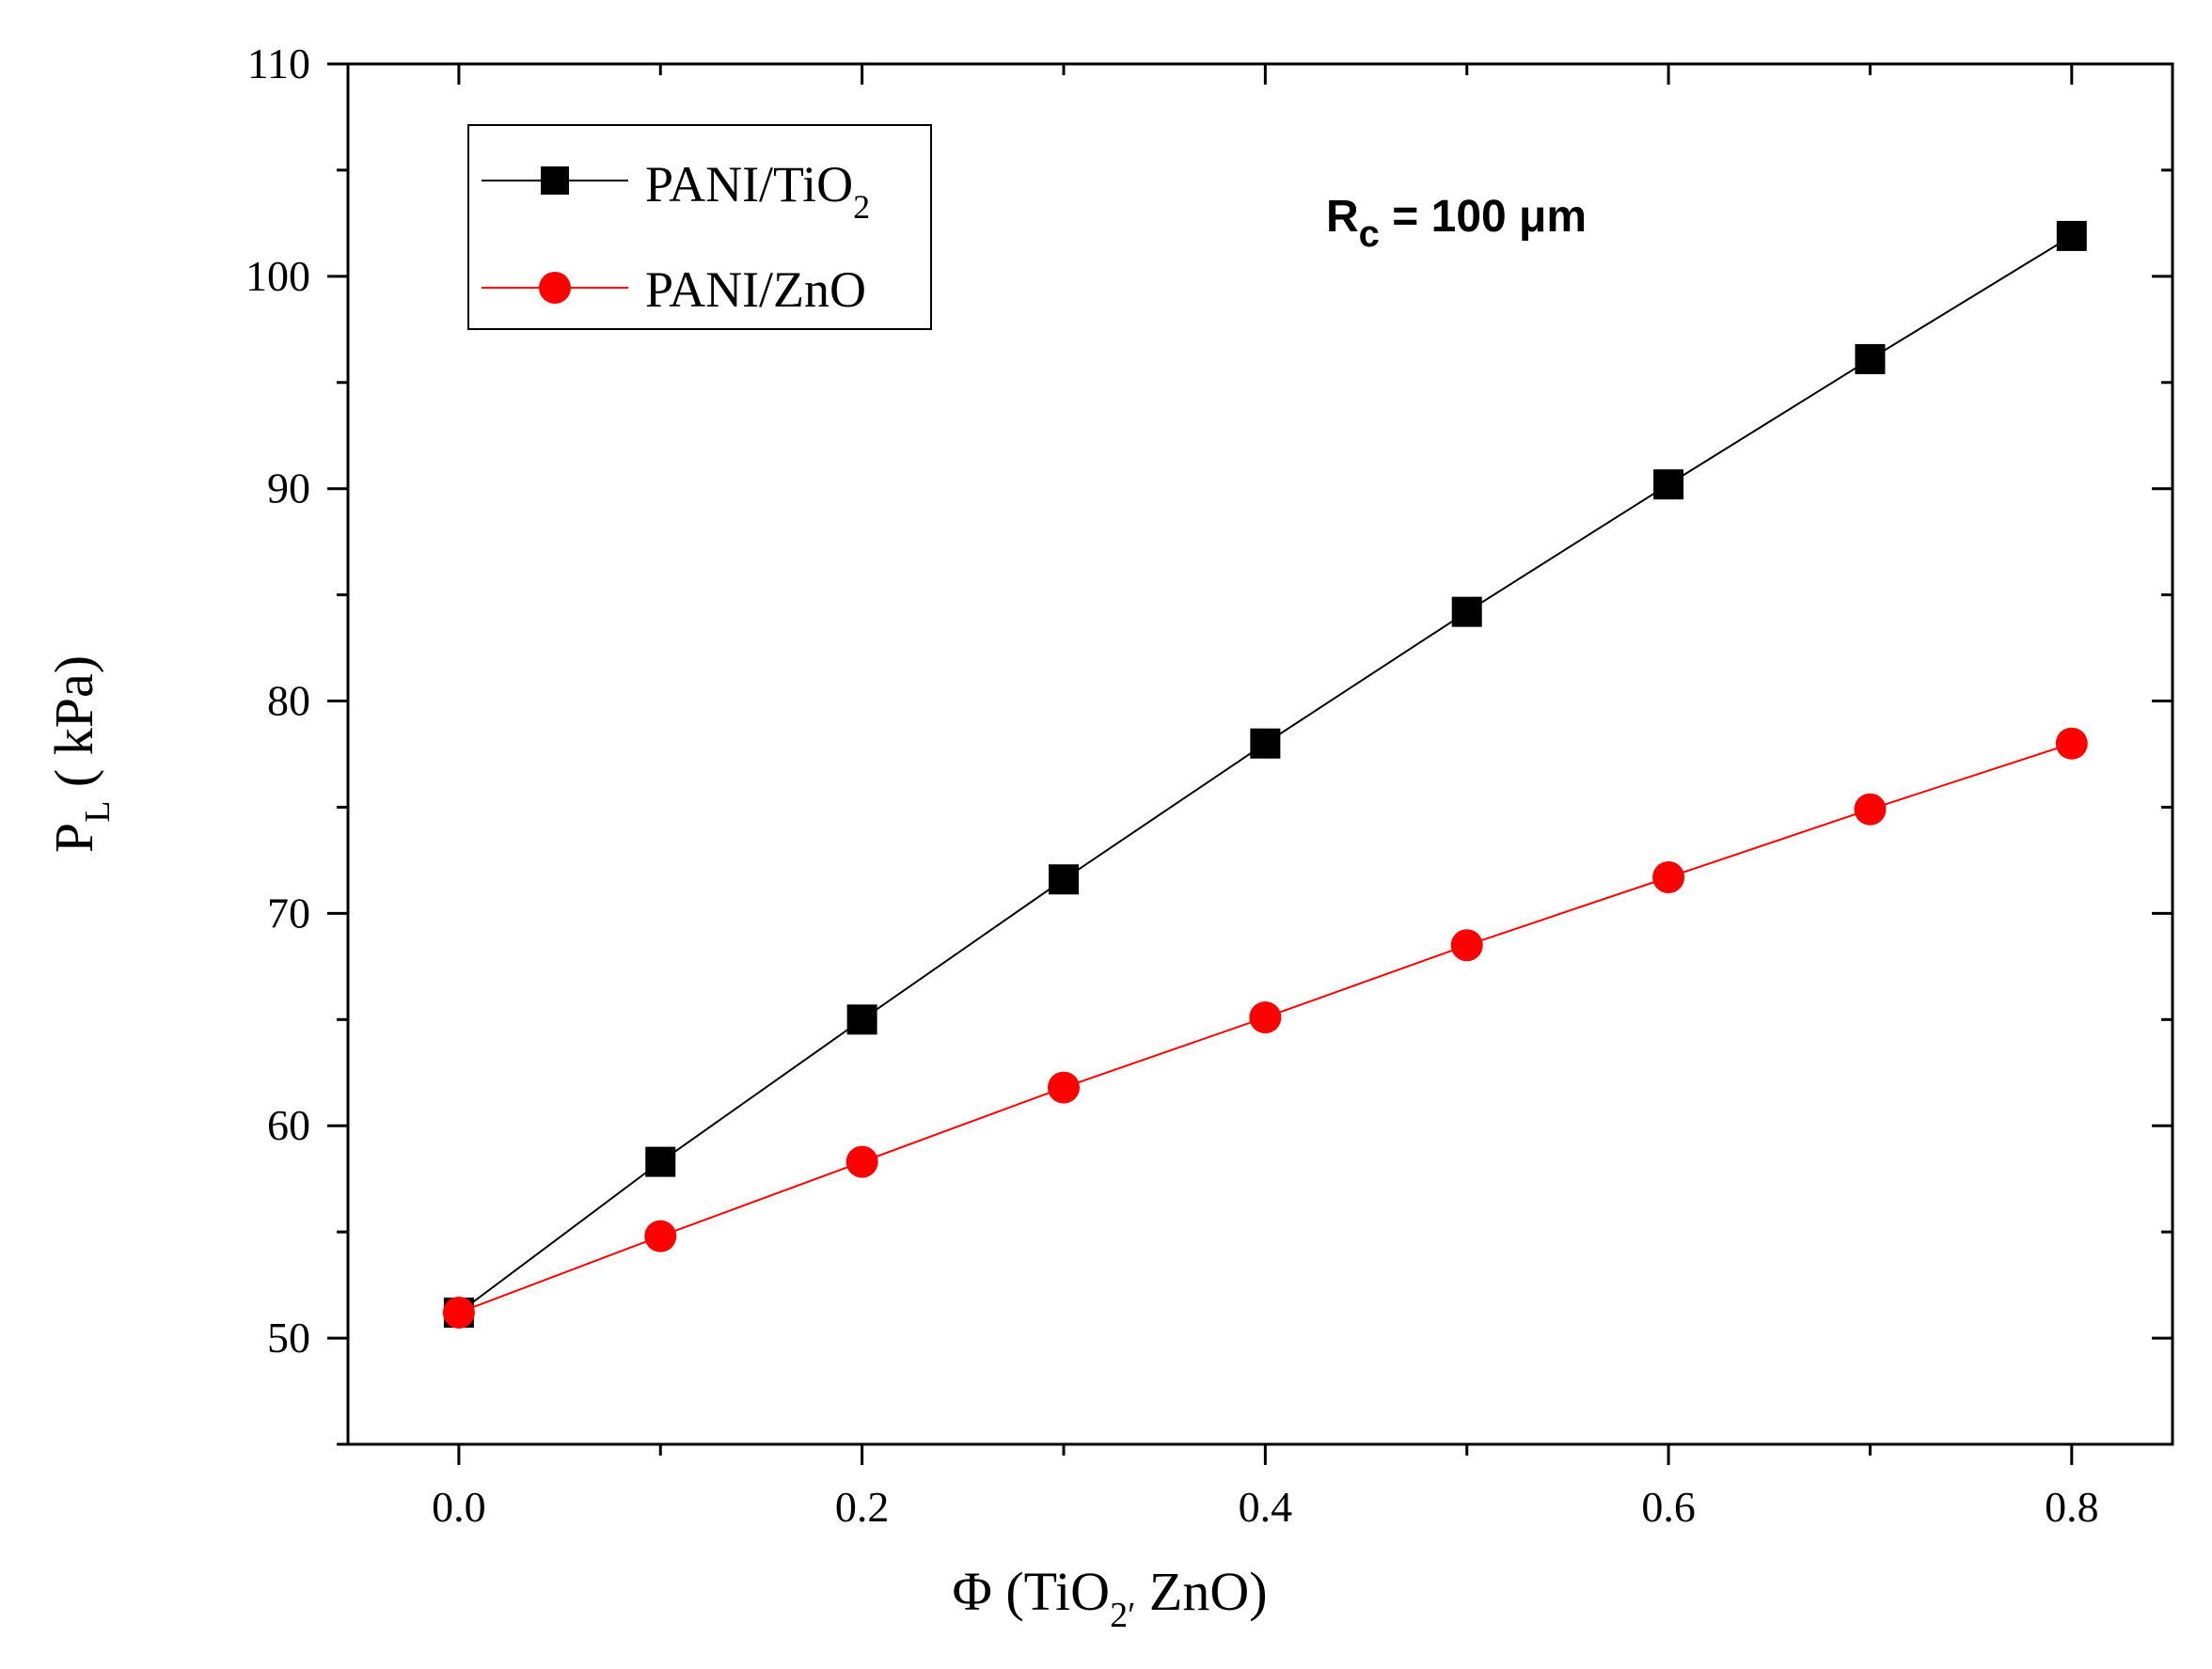 The height and width of the screenshot is (1669, 2212). I want to click on x-tick-label: 0.2, so click(862, 1507).